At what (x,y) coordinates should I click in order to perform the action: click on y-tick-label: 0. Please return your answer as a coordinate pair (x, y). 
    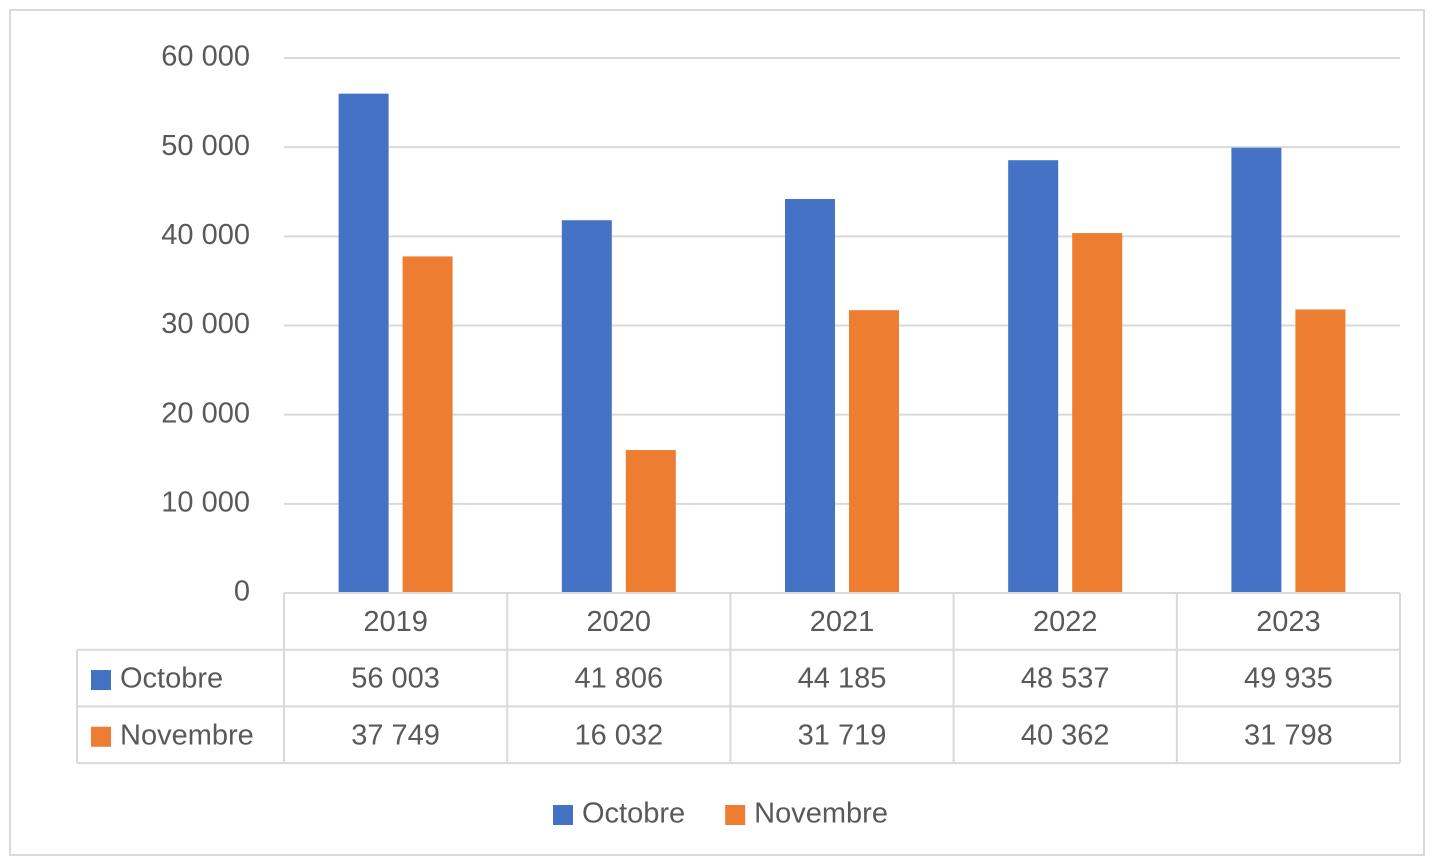
    Looking at the image, I should click on (242, 592).